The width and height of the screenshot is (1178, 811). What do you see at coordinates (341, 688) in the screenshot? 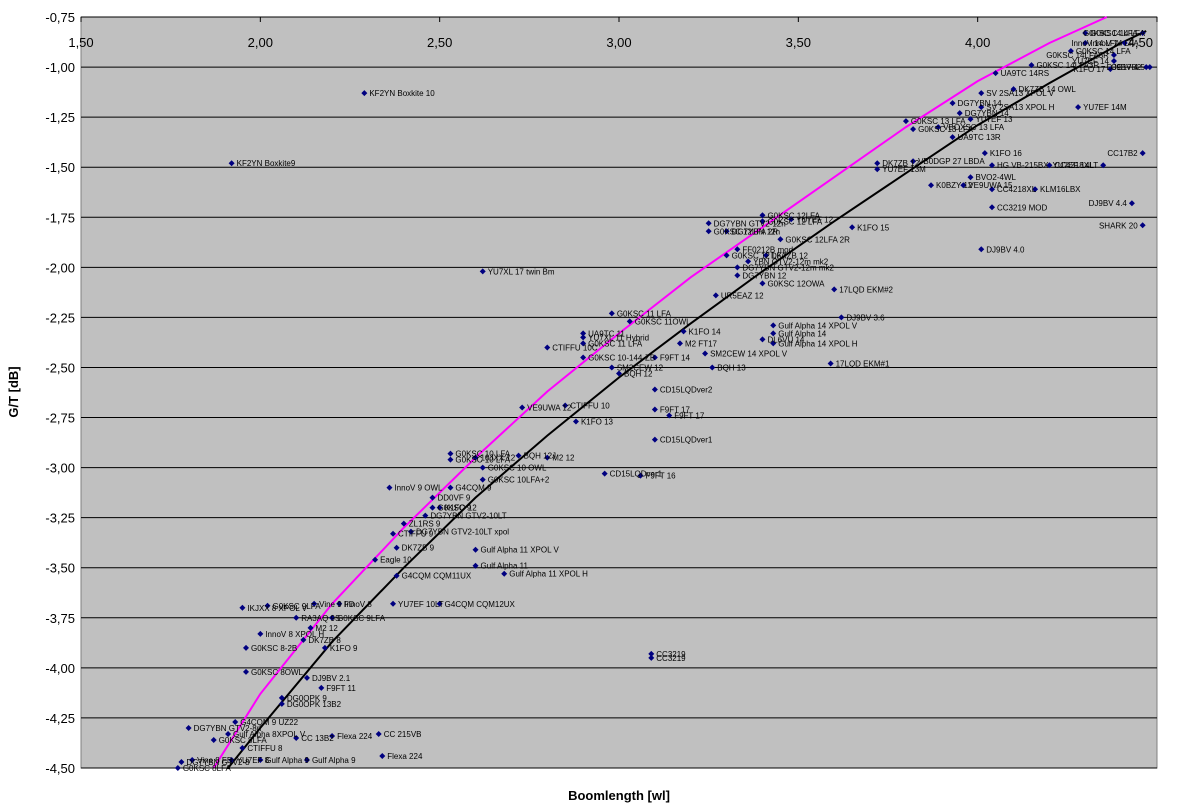
I see `data-point-label: F9FT 11` at bounding box center [341, 688].